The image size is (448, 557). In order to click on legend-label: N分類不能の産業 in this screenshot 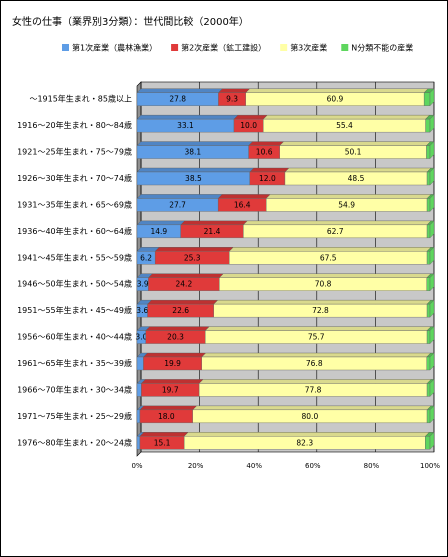, I will do `click(382, 48)`.